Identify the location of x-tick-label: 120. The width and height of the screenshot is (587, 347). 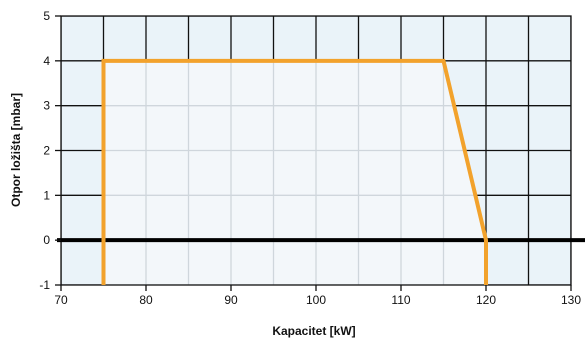
(486, 300).